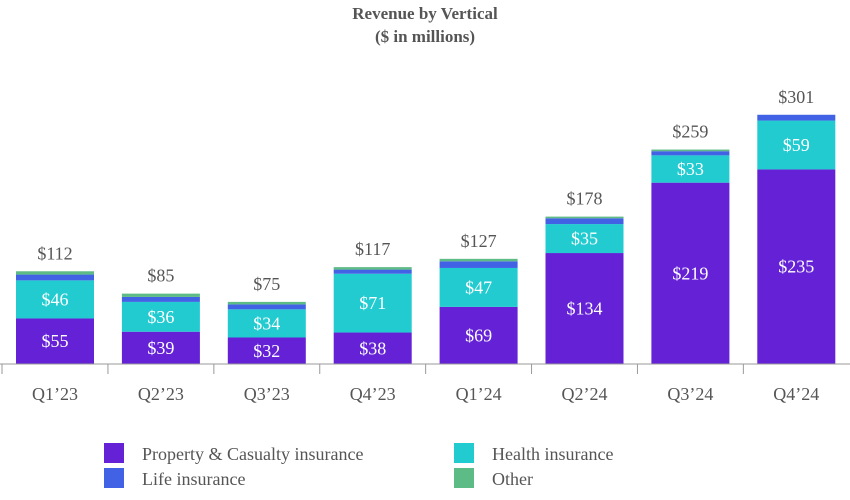 The height and width of the screenshot is (500, 850). I want to click on segment-label: $35, so click(584, 239).